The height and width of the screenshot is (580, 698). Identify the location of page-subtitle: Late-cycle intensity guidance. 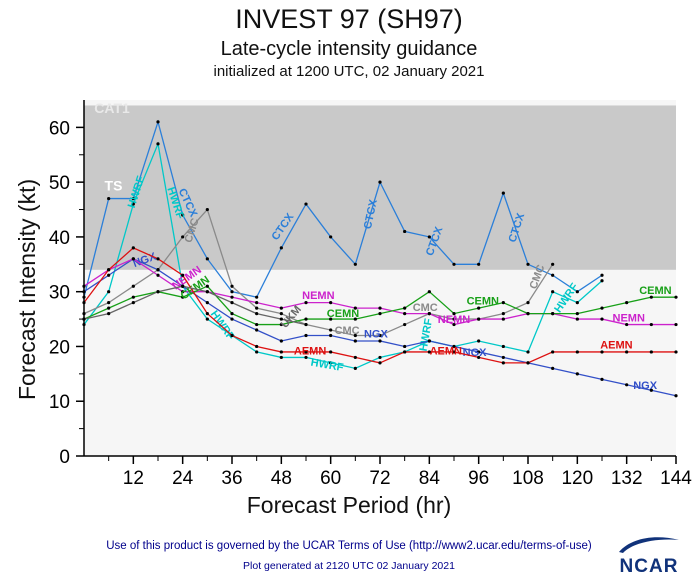
(349, 49).